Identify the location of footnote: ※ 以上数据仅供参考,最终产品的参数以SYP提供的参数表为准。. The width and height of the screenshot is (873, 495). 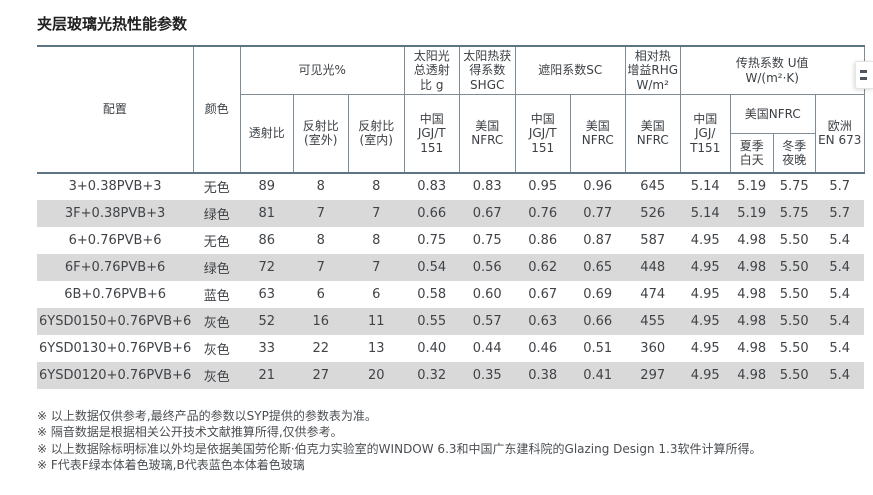
(207, 415).